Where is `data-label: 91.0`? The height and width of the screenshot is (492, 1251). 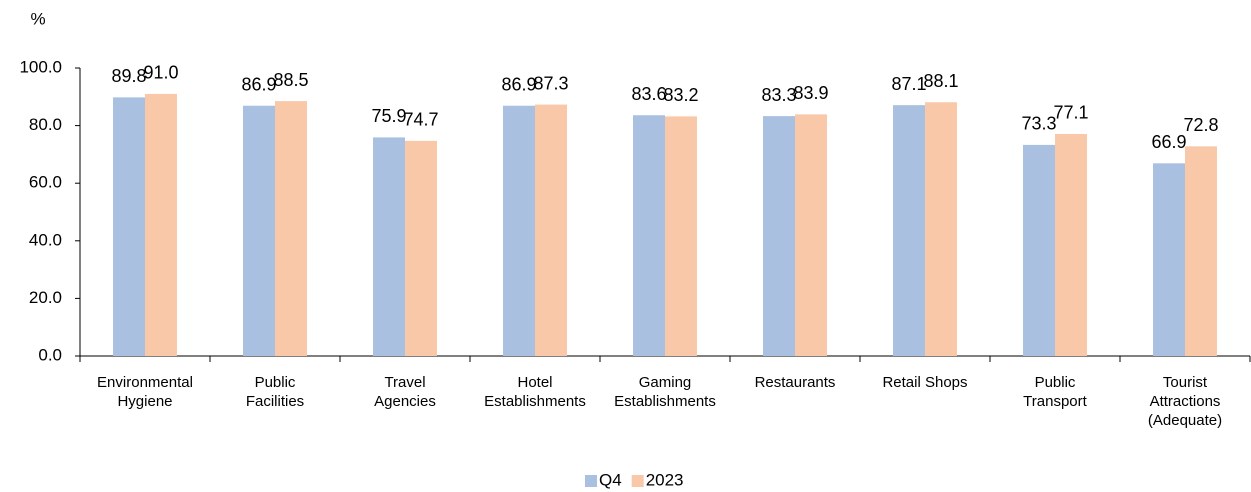
data-label: 91.0 is located at coordinates (160, 73).